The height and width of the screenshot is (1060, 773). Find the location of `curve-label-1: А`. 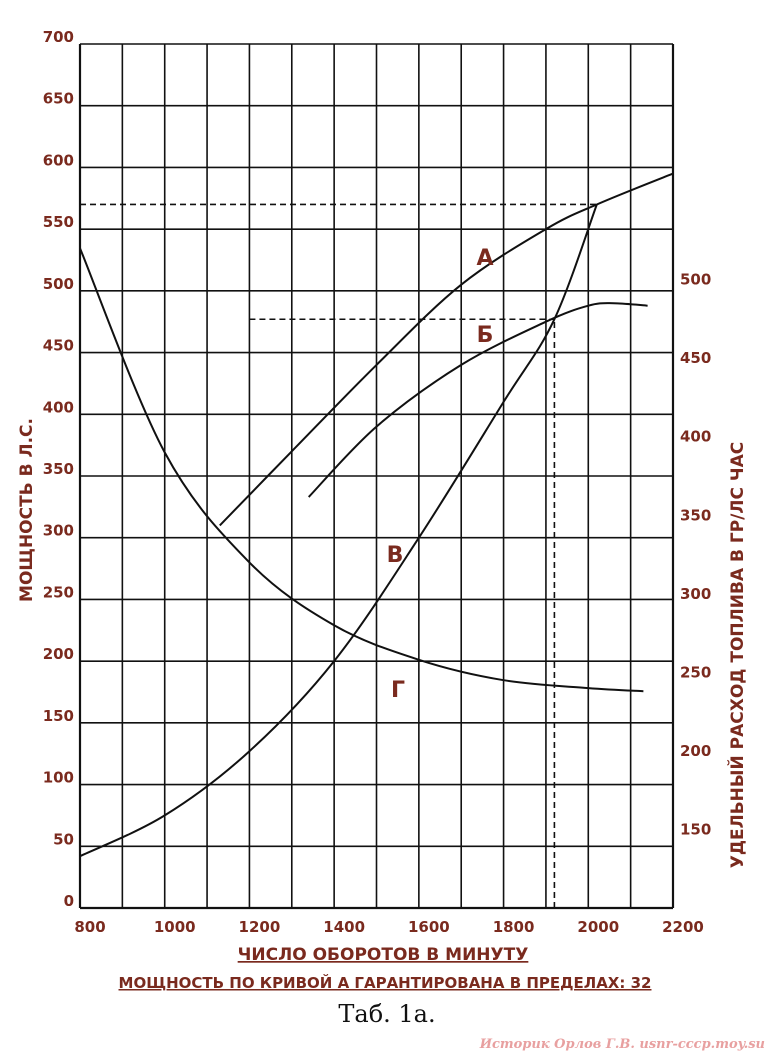

curve-label-1: А is located at coordinates (484, 258).